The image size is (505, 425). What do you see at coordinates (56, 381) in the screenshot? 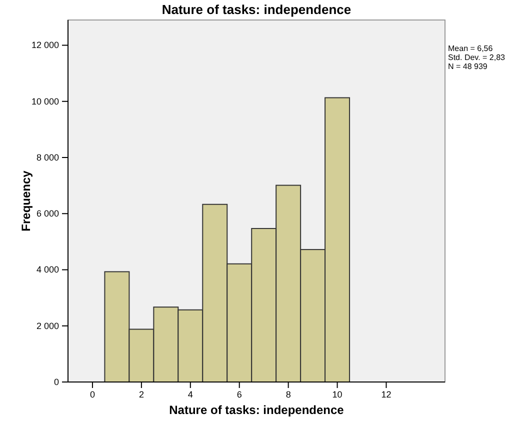
I see `y-tick-label: 0` at bounding box center [56, 381].